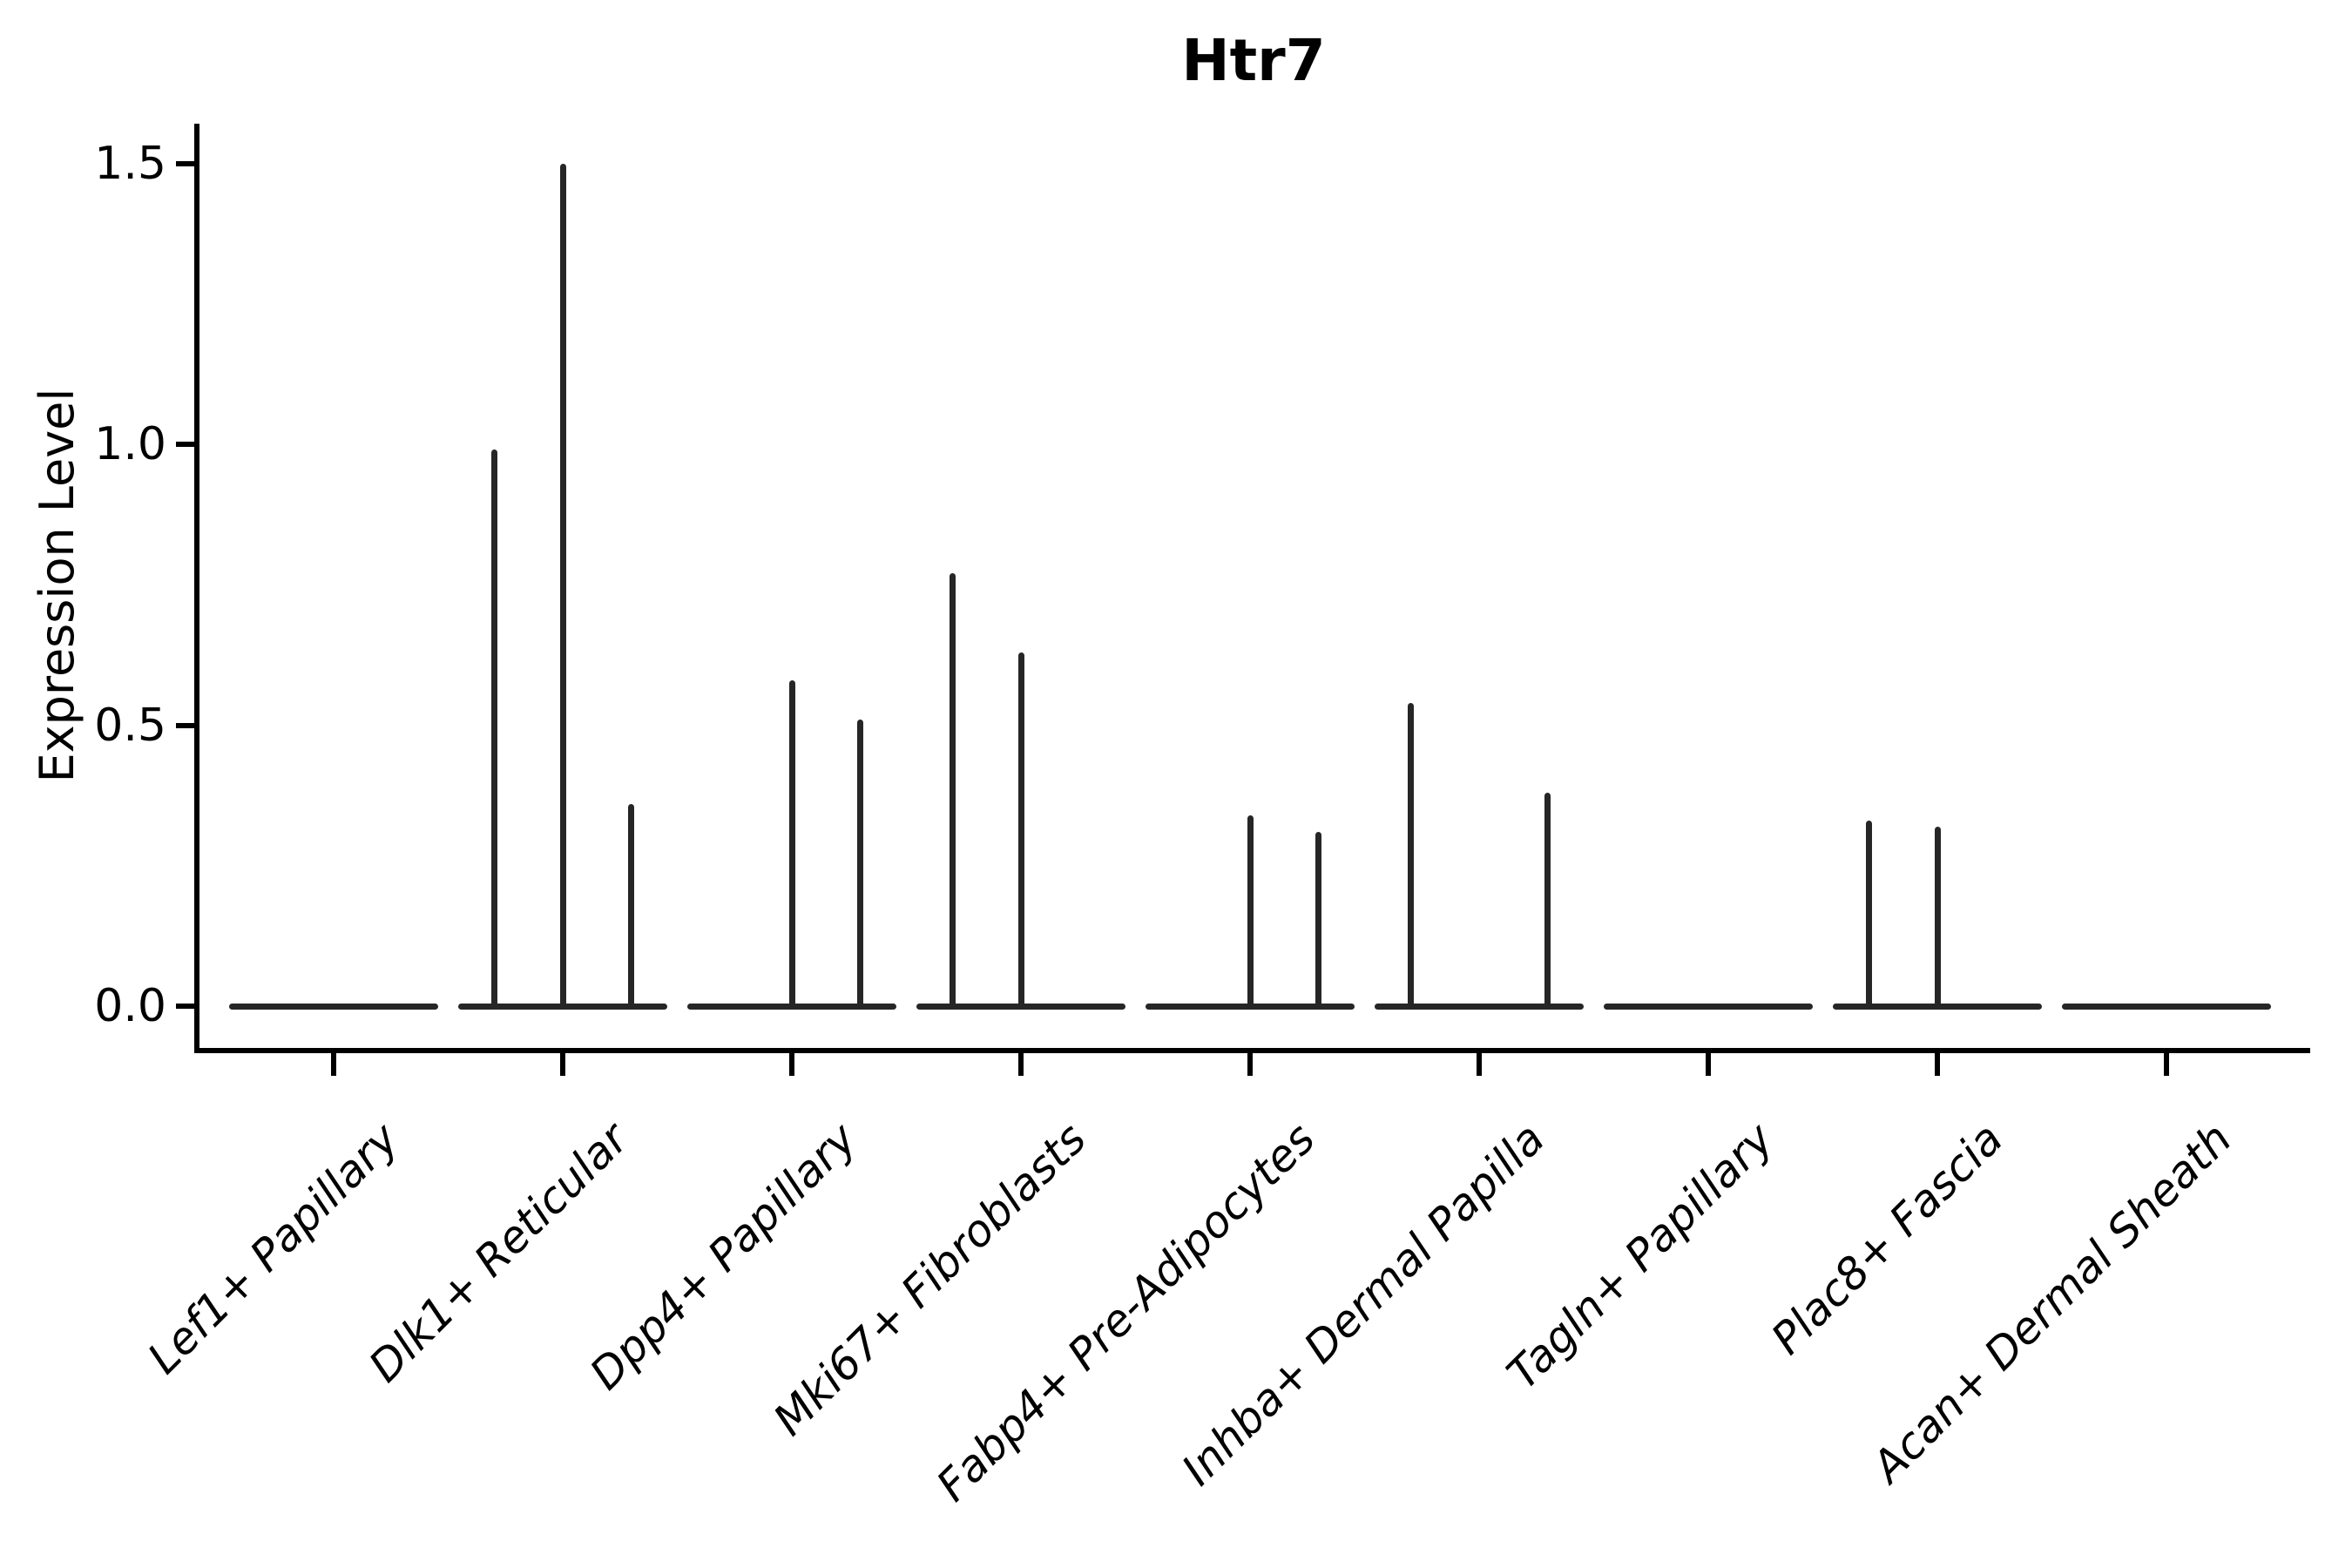 This screenshot has width=2352, height=1568. What do you see at coordinates (1887, 1238) in the screenshot?
I see `x-tick-label: Plac8+ Fascia` at bounding box center [1887, 1238].